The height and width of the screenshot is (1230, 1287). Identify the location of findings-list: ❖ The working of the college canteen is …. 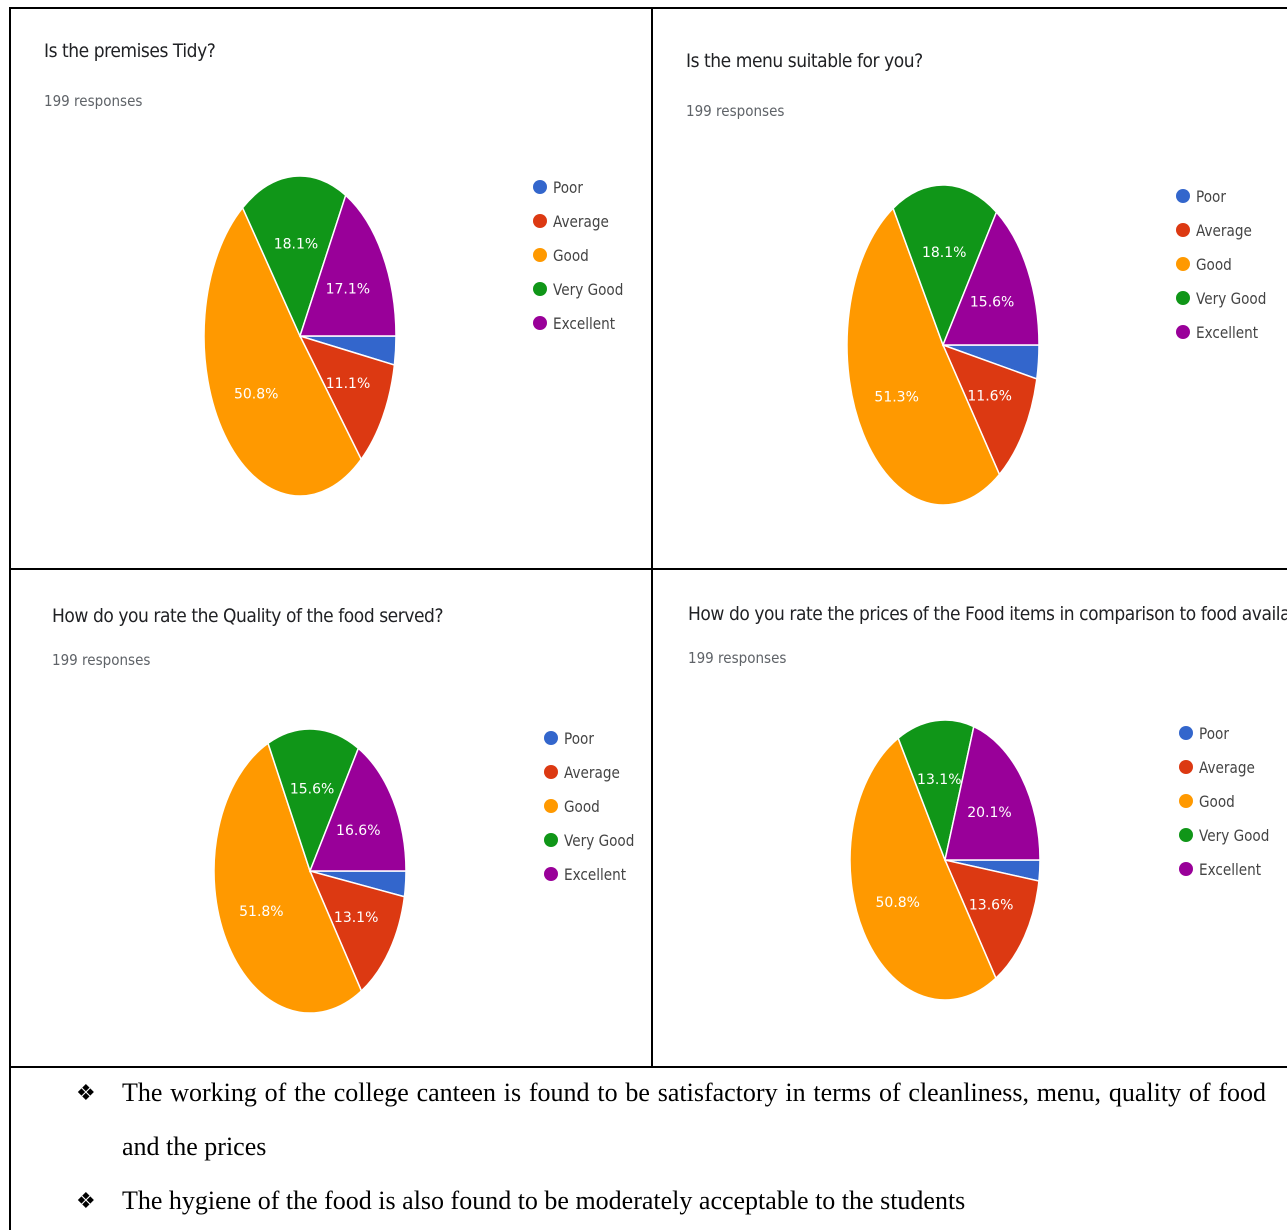
(671, 1147).